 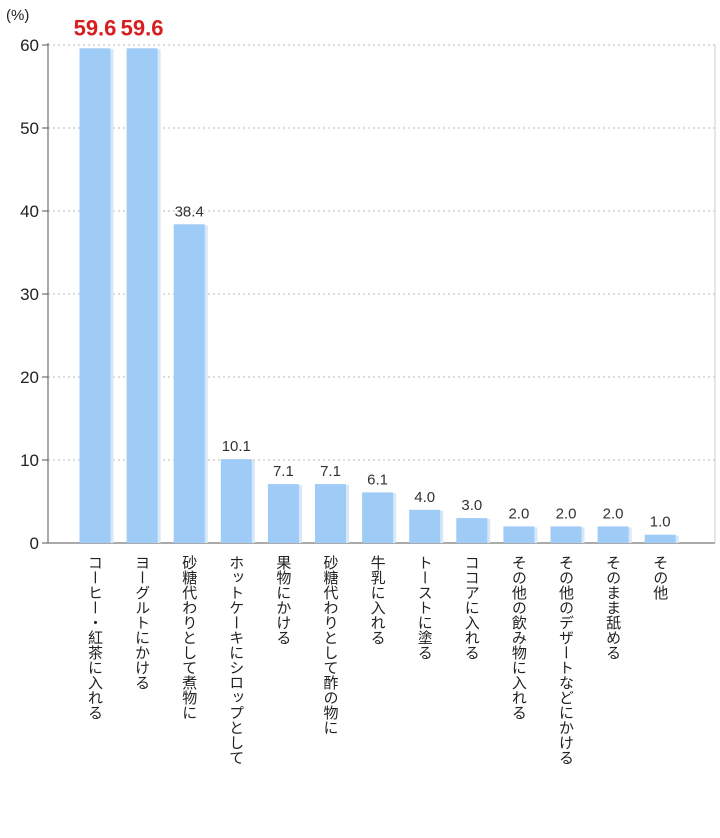 What do you see at coordinates (660, 578) in the screenshot?
I see `category-label: その他` at bounding box center [660, 578].